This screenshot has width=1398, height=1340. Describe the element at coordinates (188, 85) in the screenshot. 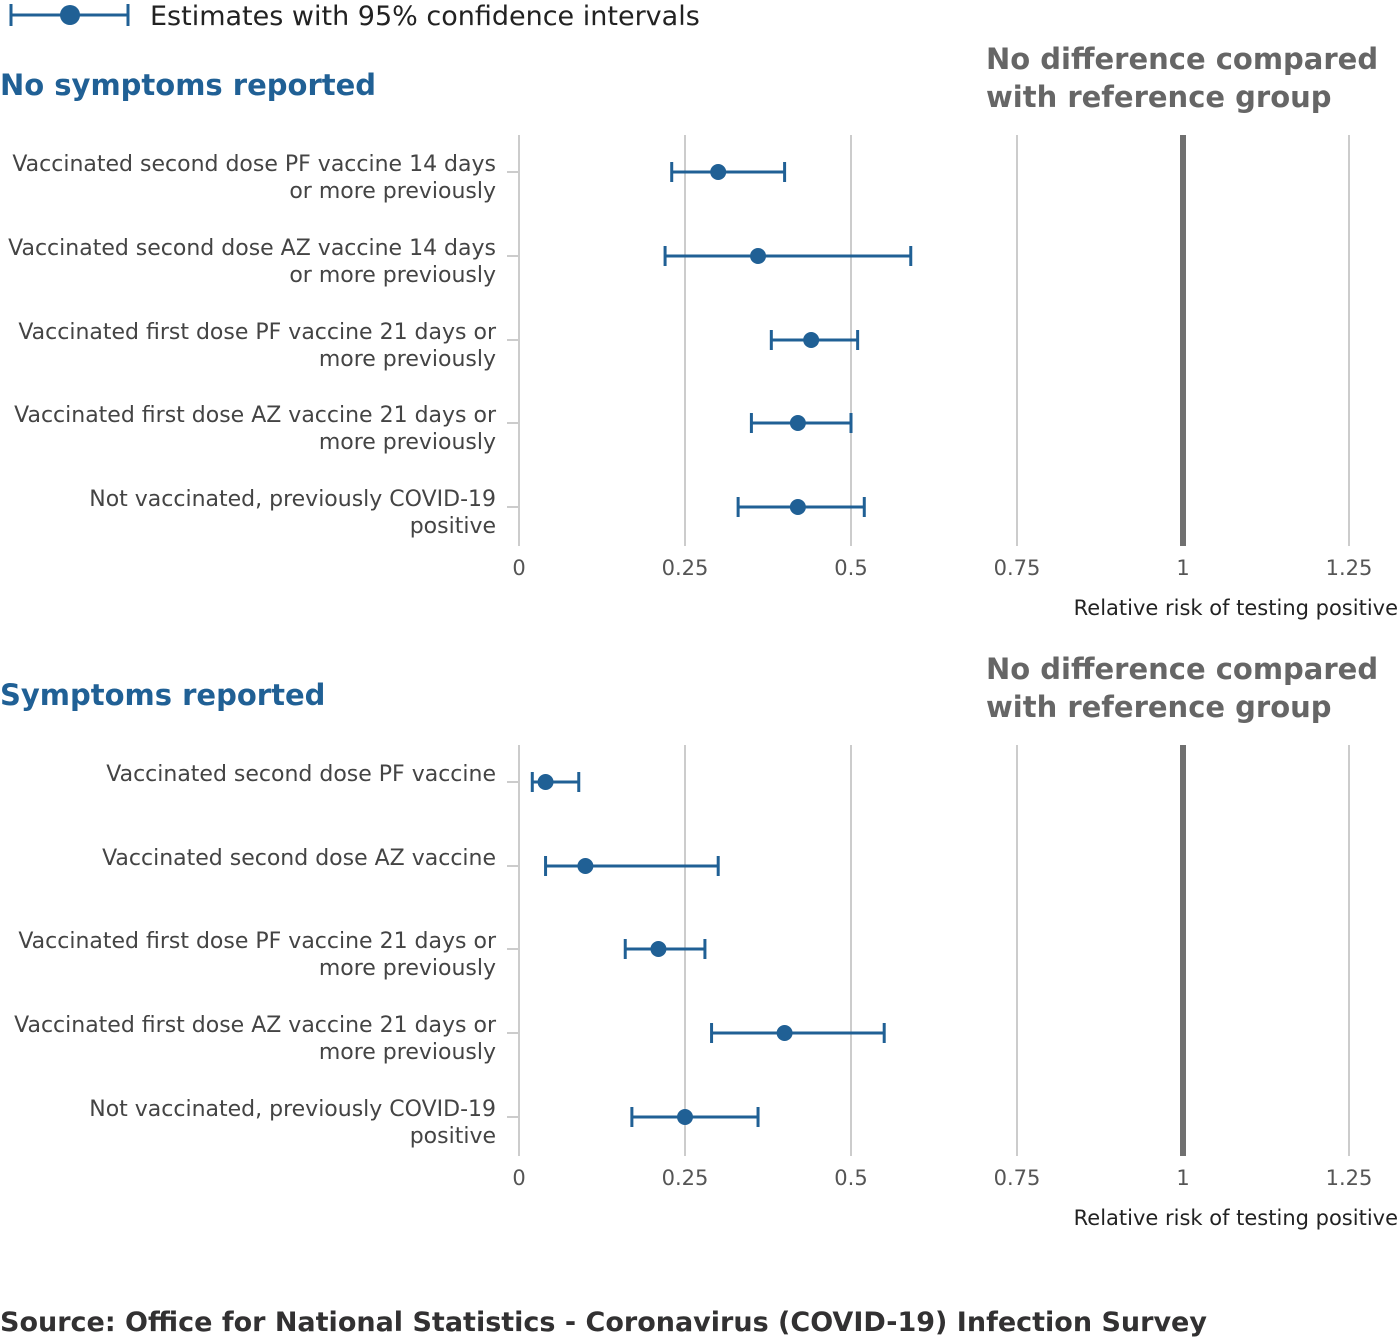

I see `panel-title: No symptoms reported` at that location.